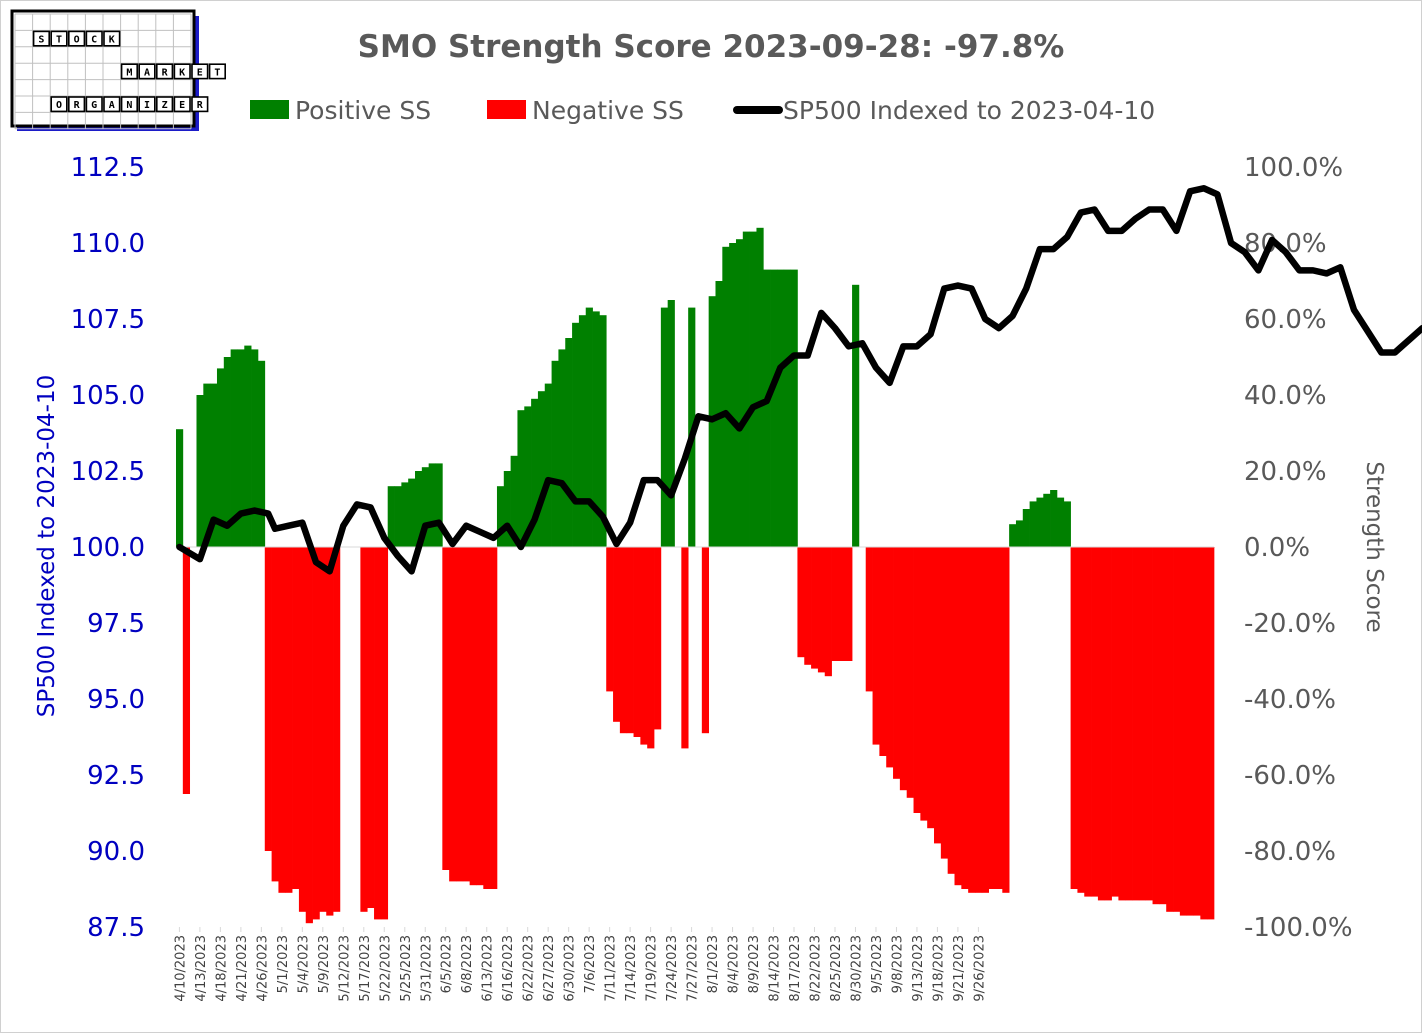 The height and width of the screenshot is (1034, 1422). Describe the element at coordinates (112, 105) in the screenshot. I see `logo-letter: A` at that location.